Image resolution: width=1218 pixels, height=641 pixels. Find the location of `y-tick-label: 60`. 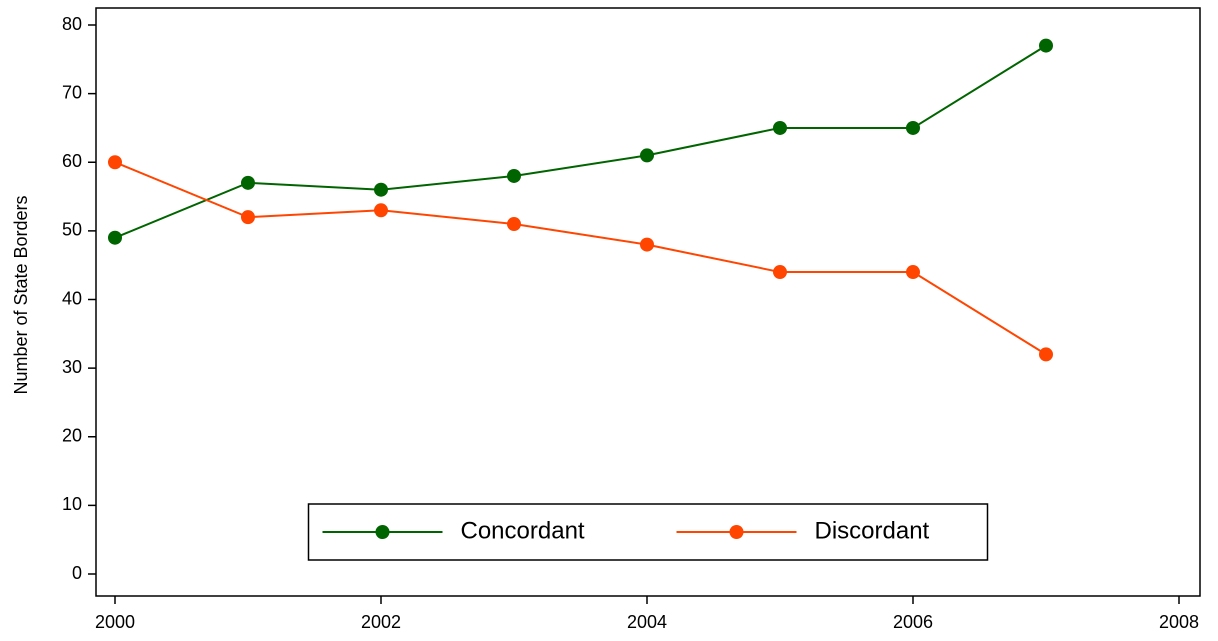

y-tick-label: 60 is located at coordinates (72, 161).